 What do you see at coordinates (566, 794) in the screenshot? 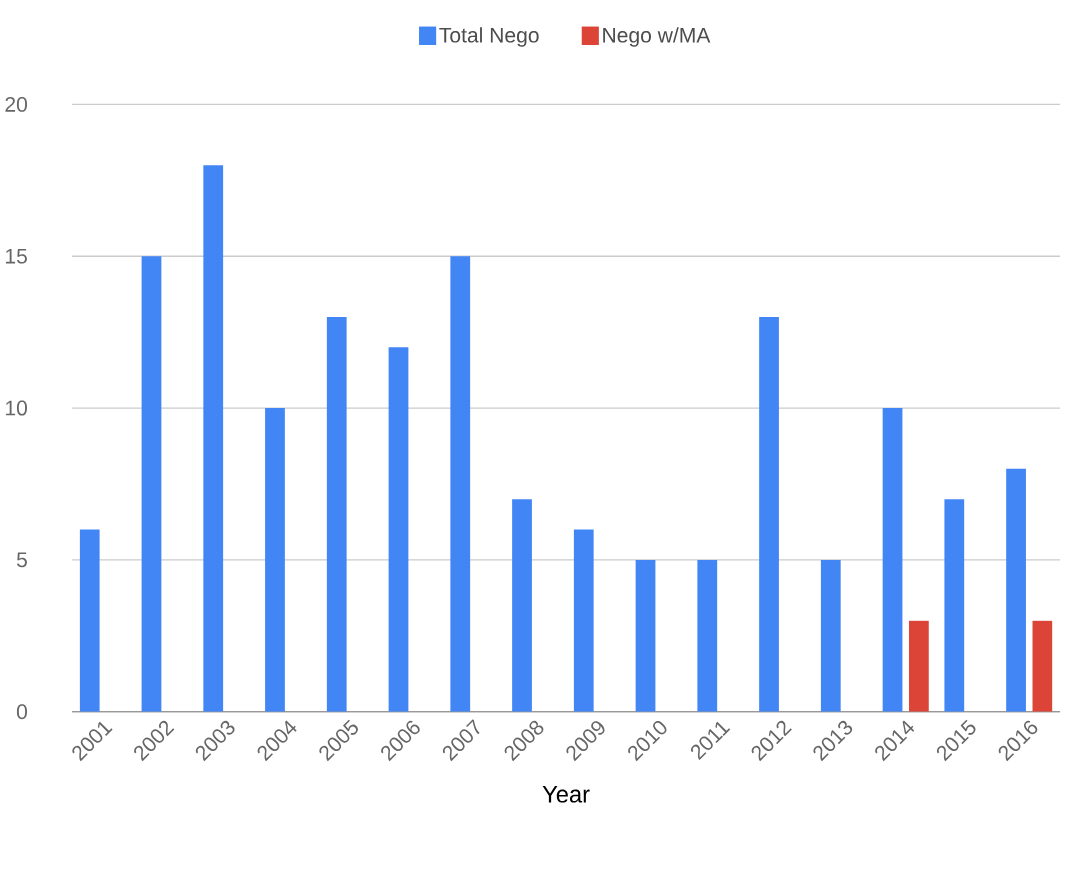
I see `x-axis-title: Year` at bounding box center [566, 794].